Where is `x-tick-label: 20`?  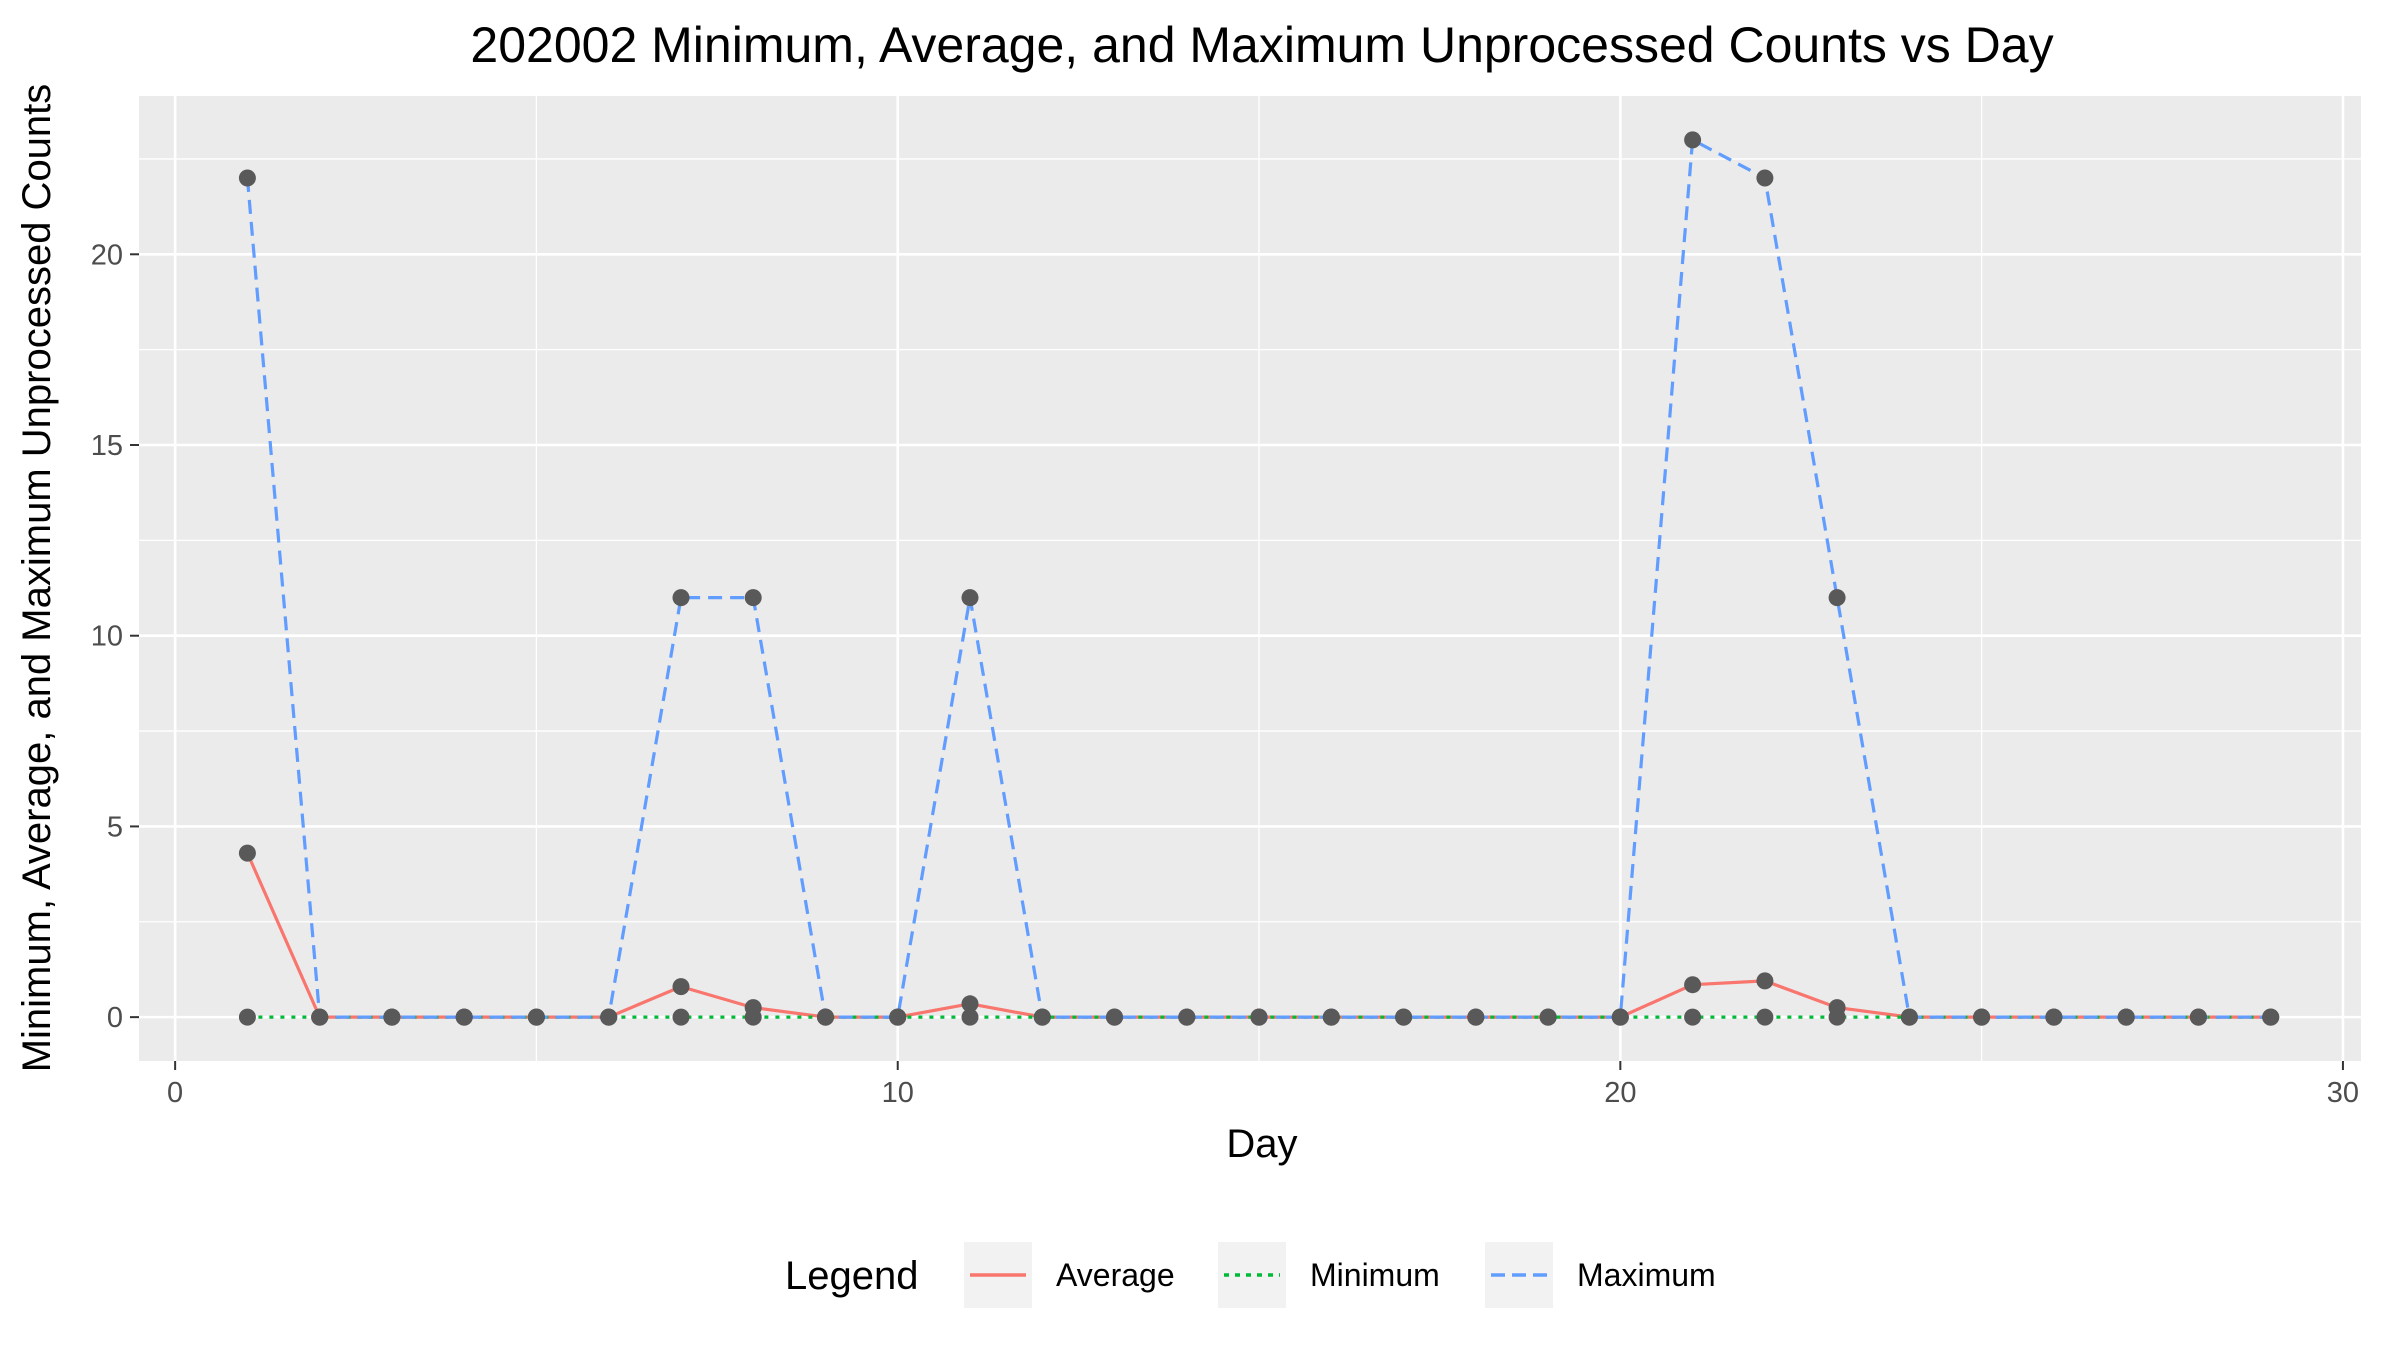
x-tick-label: 20 is located at coordinates (1620, 1093).